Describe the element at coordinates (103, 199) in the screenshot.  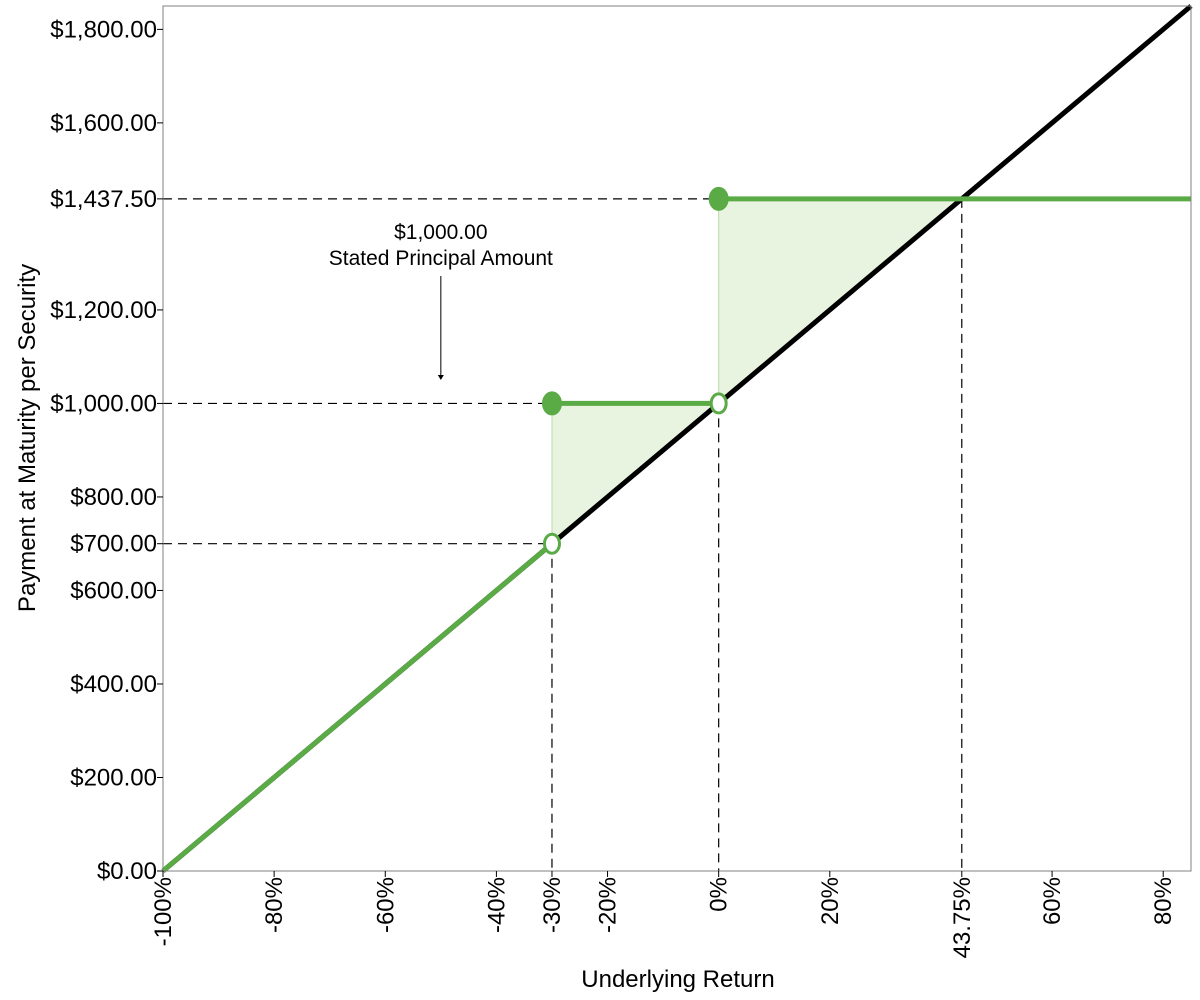
I see `y-tick-label: $1,437.50` at that location.